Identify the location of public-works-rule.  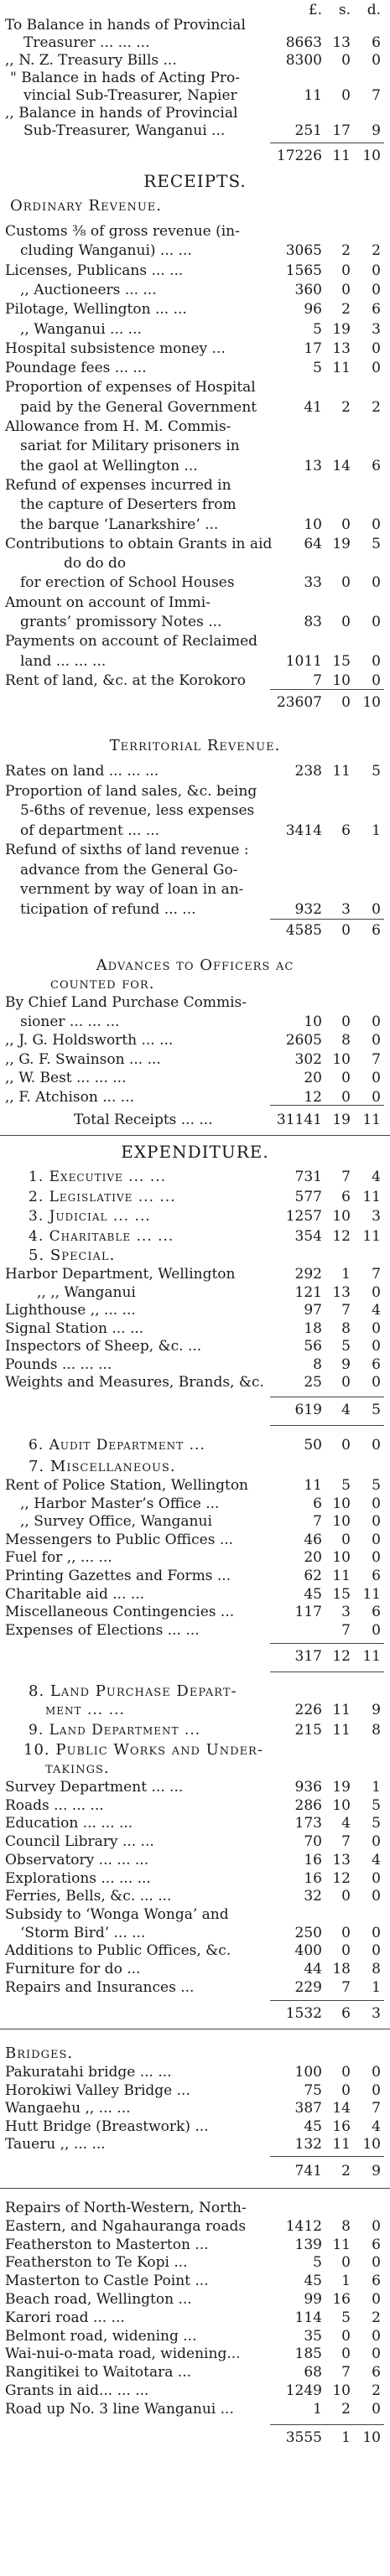
(327, 2000).